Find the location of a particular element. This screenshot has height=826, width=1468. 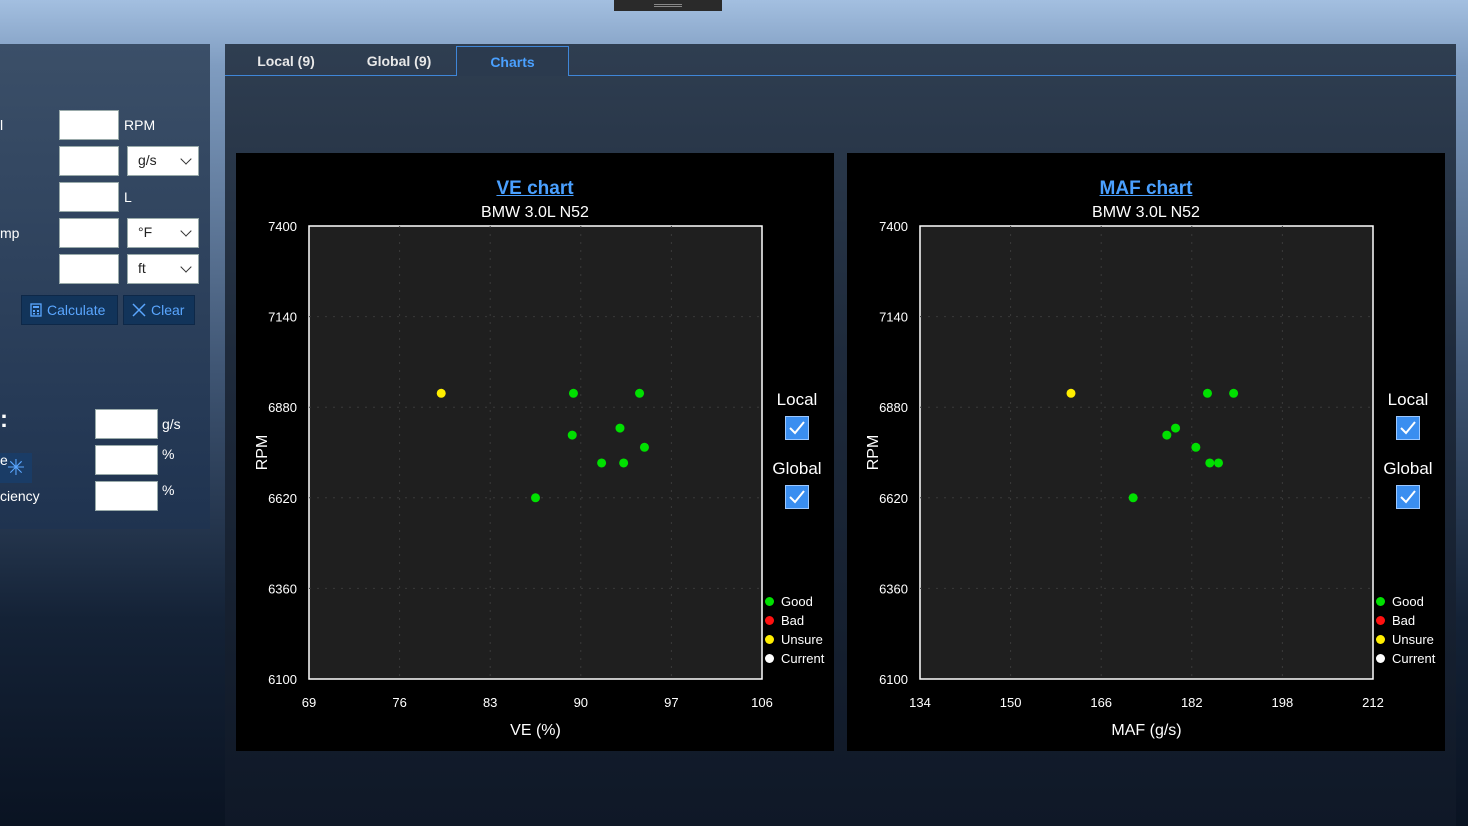

maf-chart-title: MAF chart is located at coordinates (1146, 188).